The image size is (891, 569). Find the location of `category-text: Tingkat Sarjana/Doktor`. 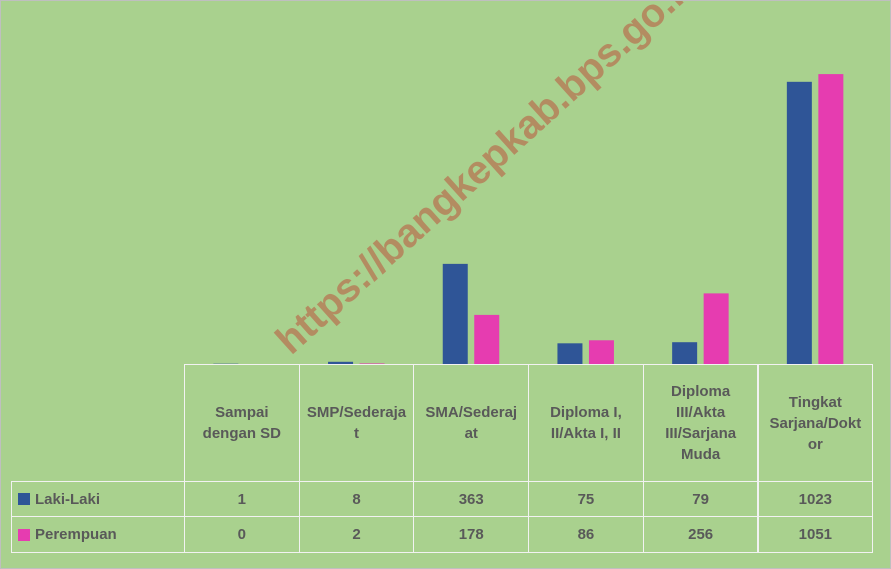

category-text: Tingkat Sarjana/Doktor is located at coordinates (815, 423).